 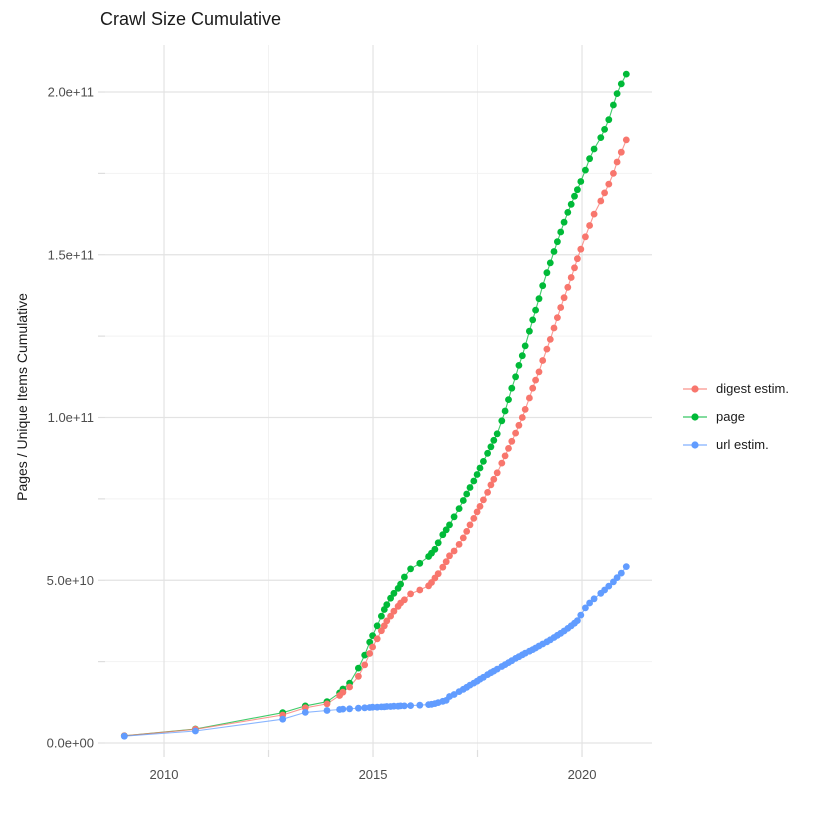 What do you see at coordinates (70, 743) in the screenshot?
I see `y-tick-label: 0.0e+00` at bounding box center [70, 743].